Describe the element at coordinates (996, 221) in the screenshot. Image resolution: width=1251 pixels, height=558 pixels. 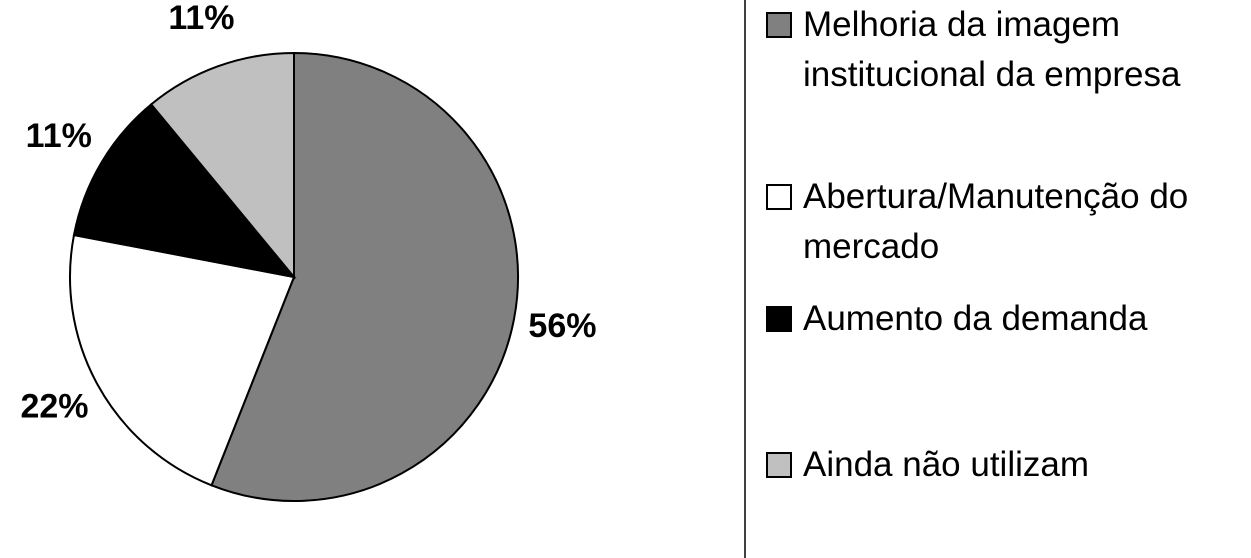
I see `legend-label: Abertura/Manutenção do mercado` at that location.